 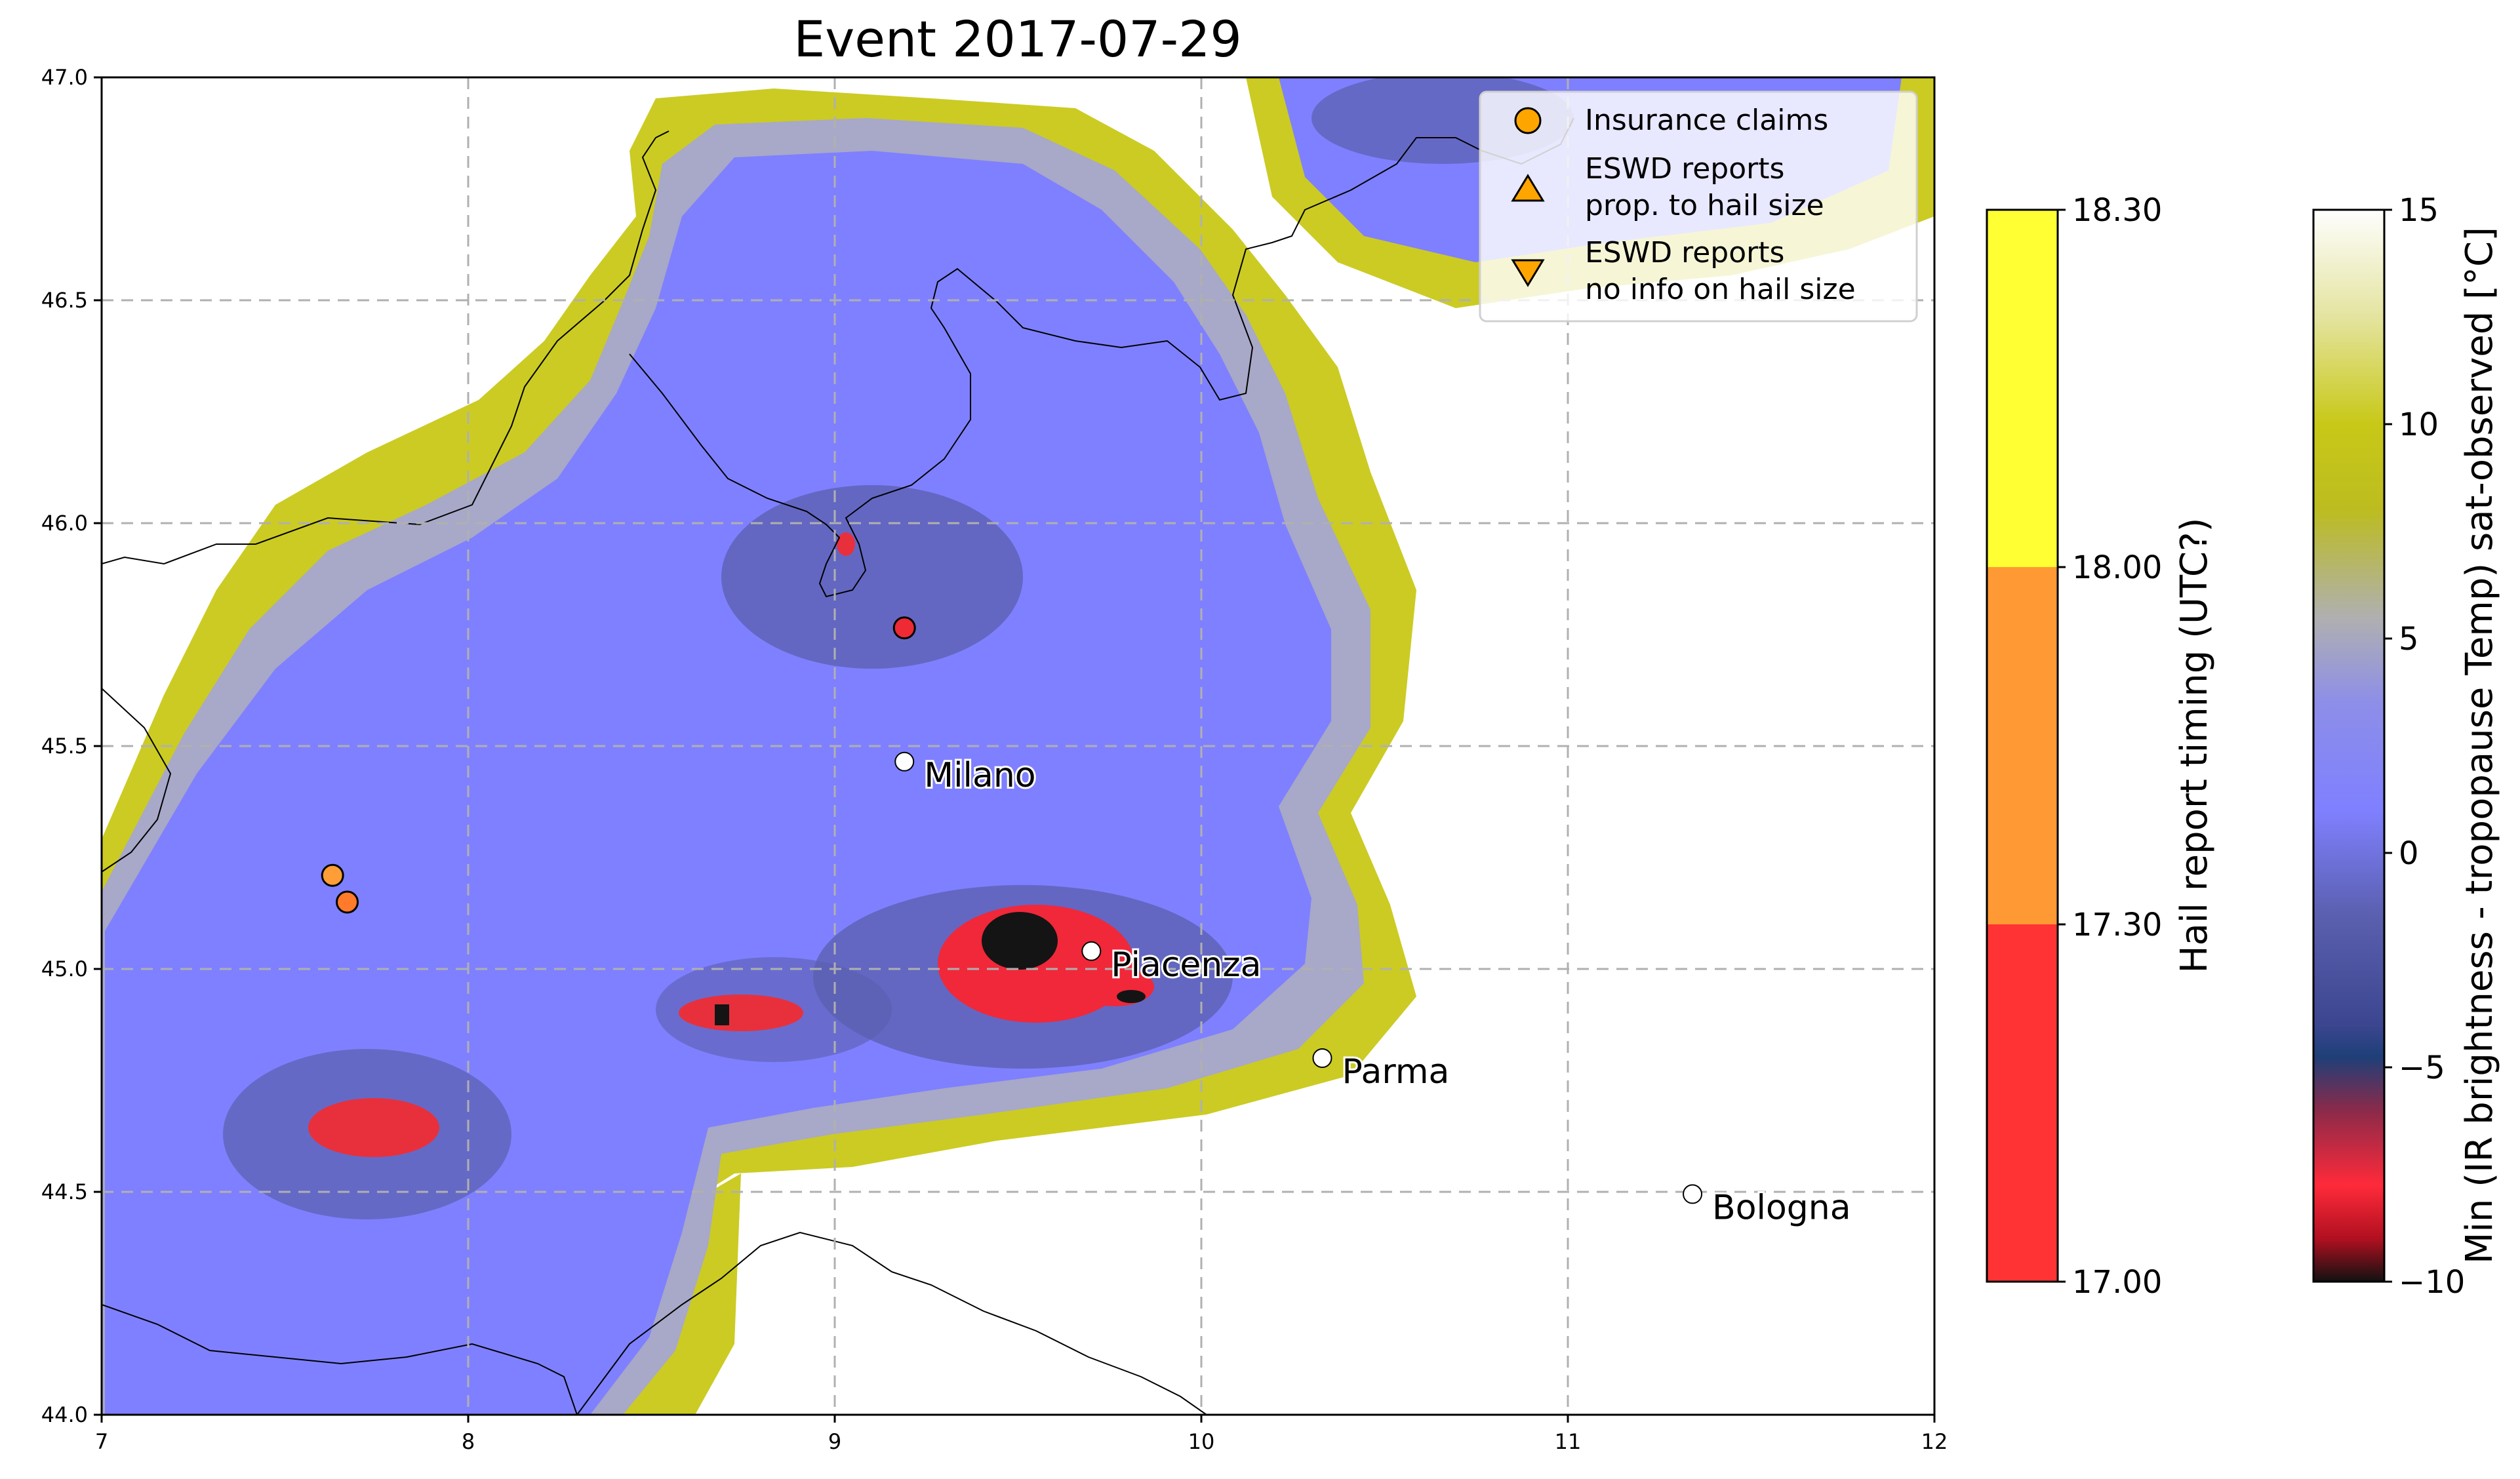 I want to click on insurance-claims-layer, so click(x=618, y=765).